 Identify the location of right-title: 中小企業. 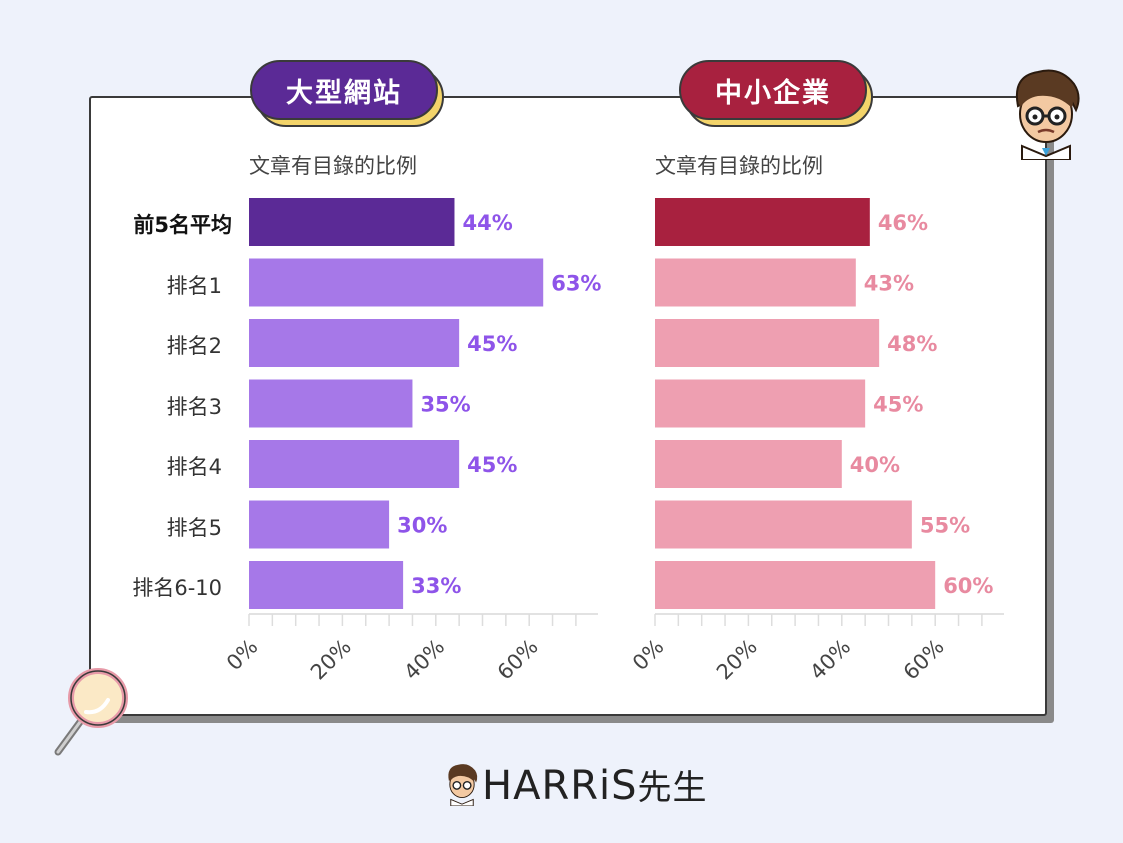
(773, 90).